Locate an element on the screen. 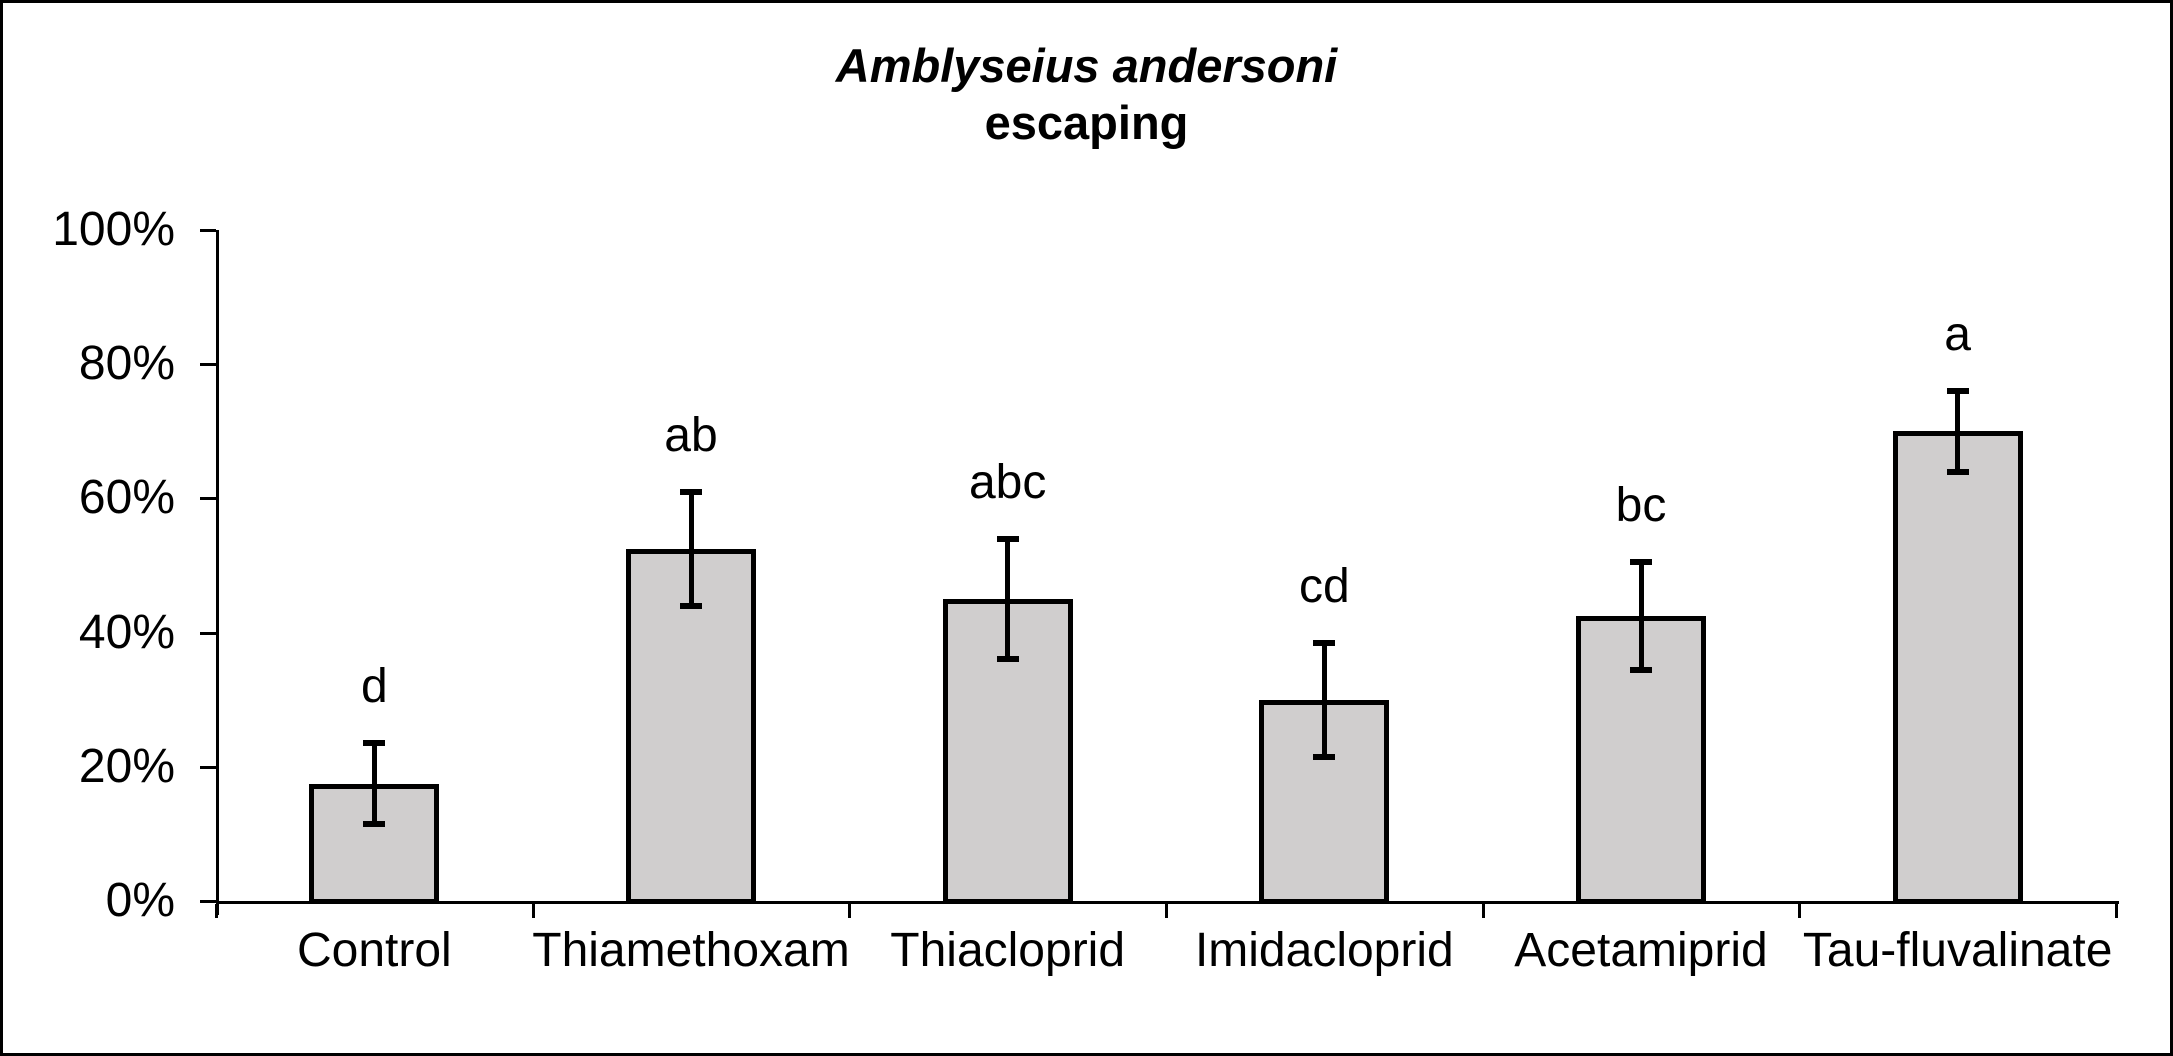 The image size is (2173, 1056). y-axis-label: 20% is located at coordinates (126, 766).